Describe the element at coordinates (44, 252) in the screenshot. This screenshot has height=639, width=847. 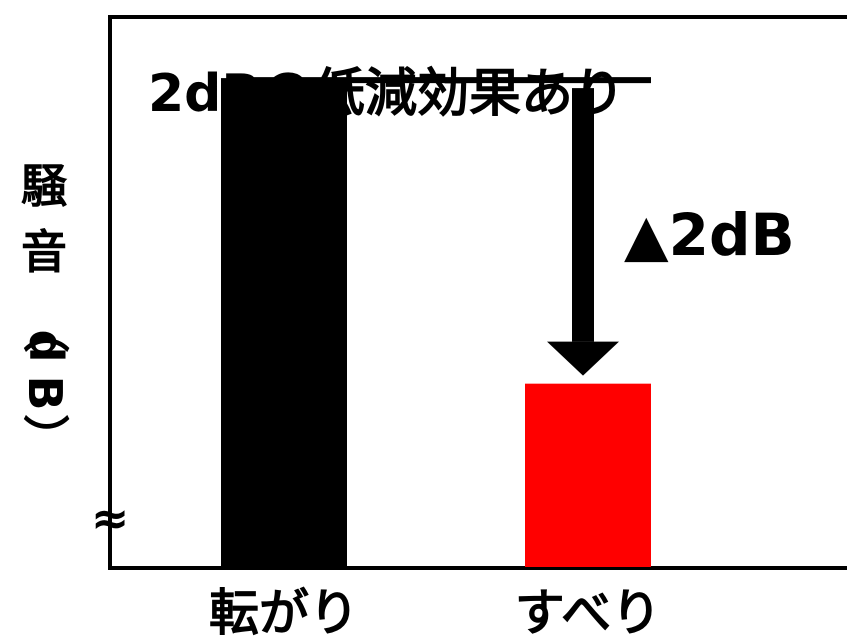
I see `y-axis-label-char: 音` at that location.